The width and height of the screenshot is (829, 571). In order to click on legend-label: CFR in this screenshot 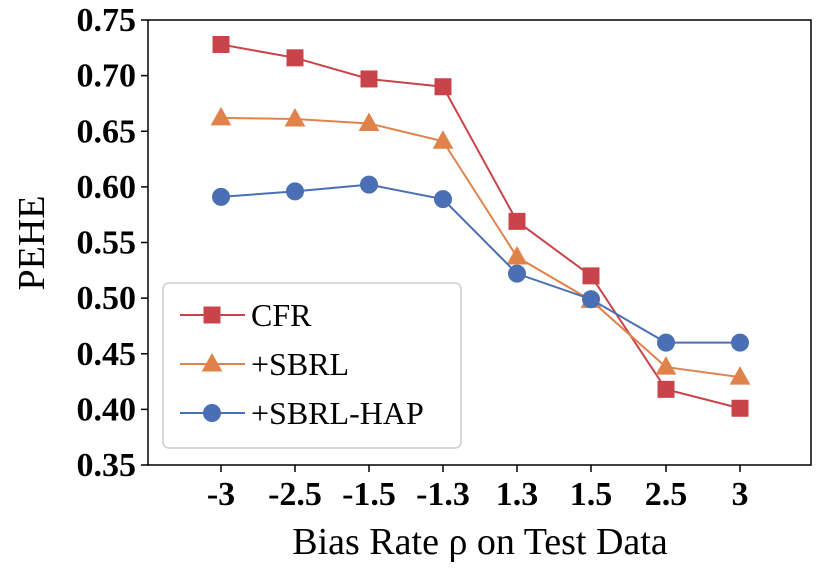, I will do `click(281, 315)`.